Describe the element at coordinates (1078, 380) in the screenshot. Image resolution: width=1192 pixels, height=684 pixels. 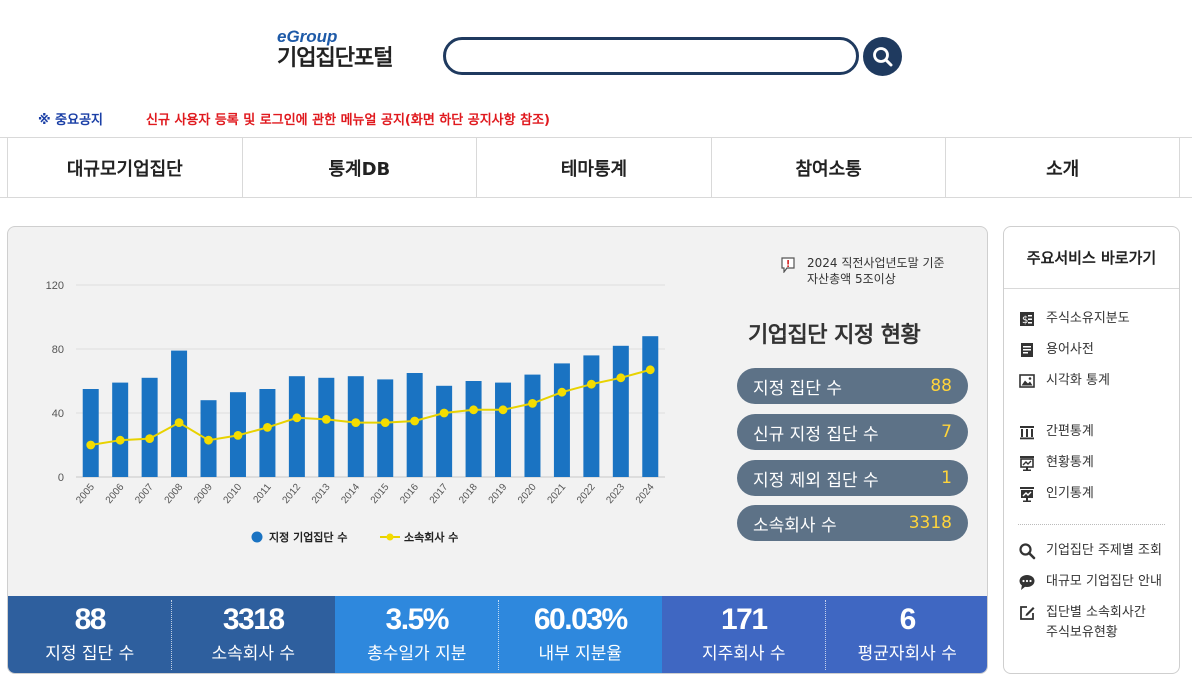
I see `side-item-label: 시각화 통계` at that location.